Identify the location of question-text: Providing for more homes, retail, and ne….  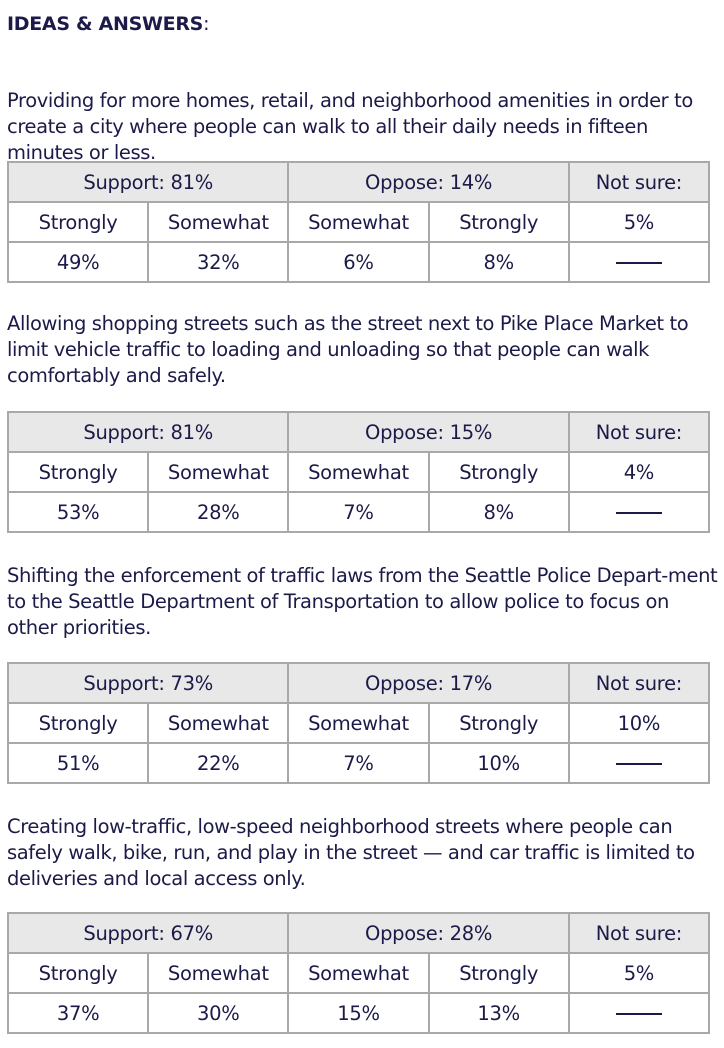
(350, 126).